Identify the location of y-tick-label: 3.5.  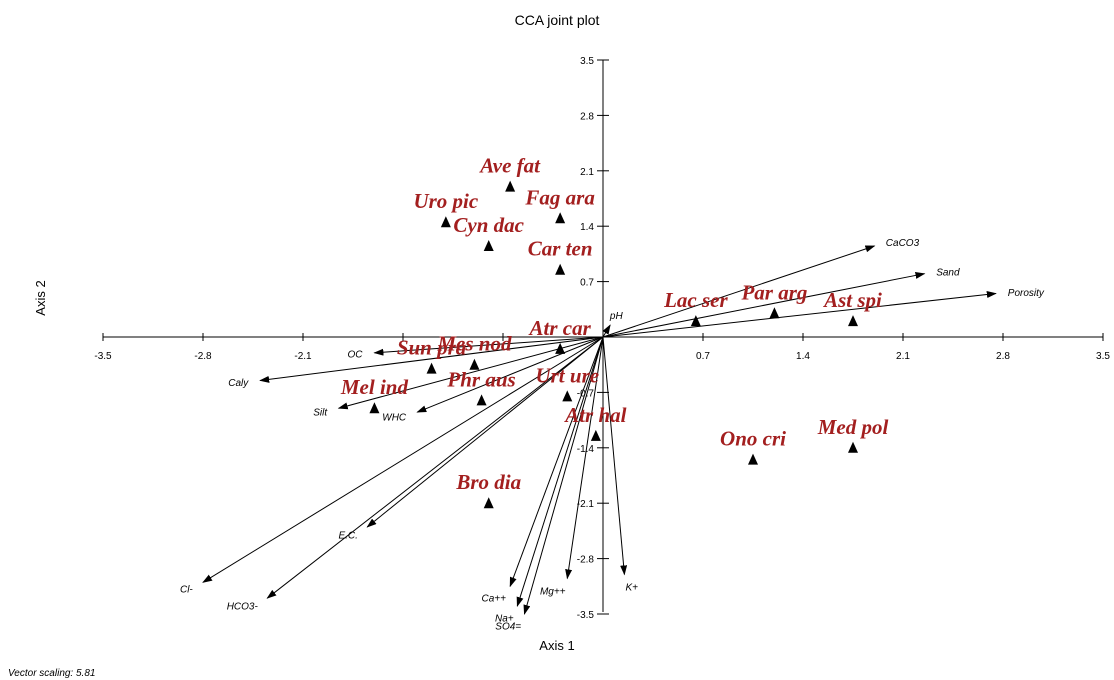
(587, 61).